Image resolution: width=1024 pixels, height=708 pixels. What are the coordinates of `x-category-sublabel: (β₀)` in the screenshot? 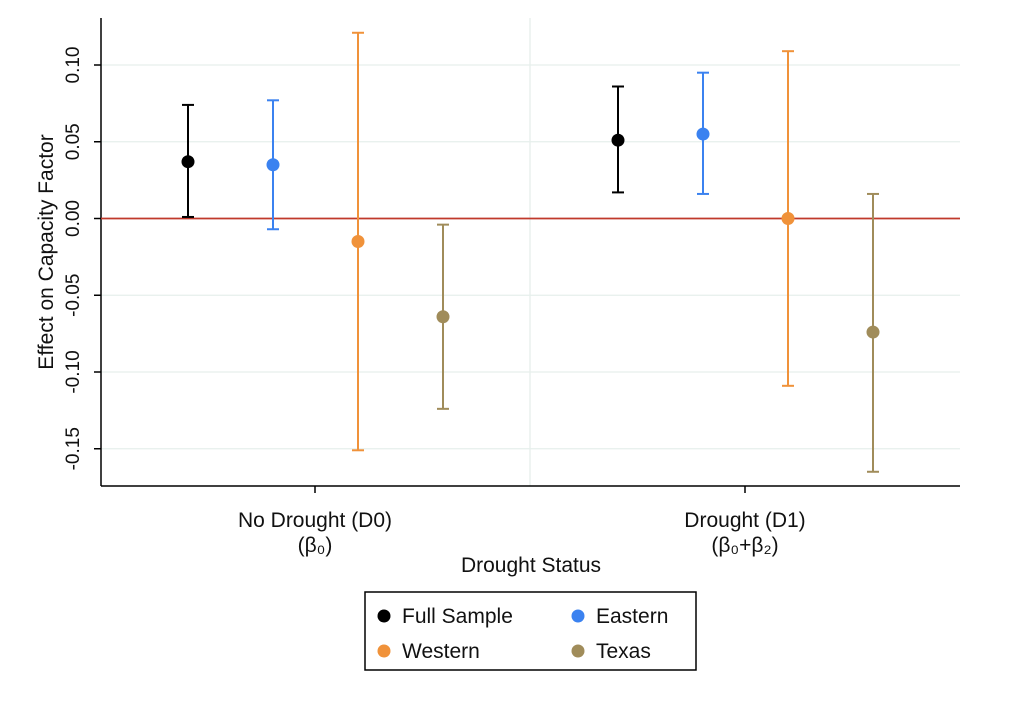 It's located at (315, 545).